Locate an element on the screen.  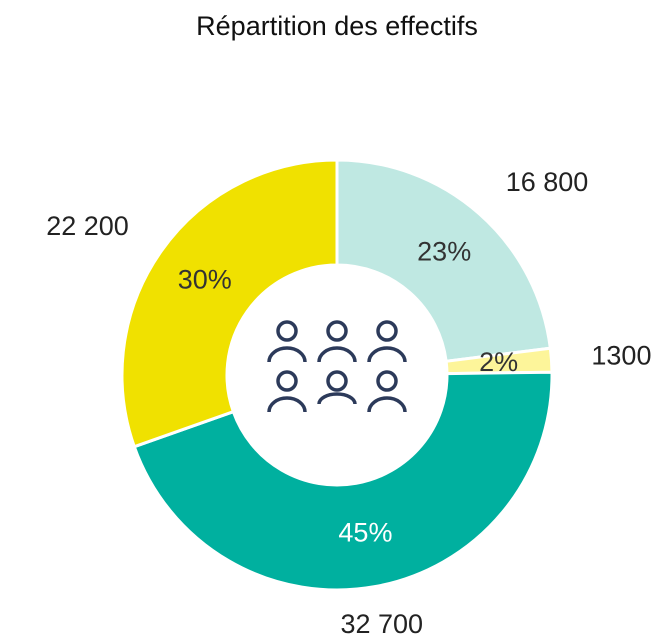
people-icon is located at coordinates (337, 366).